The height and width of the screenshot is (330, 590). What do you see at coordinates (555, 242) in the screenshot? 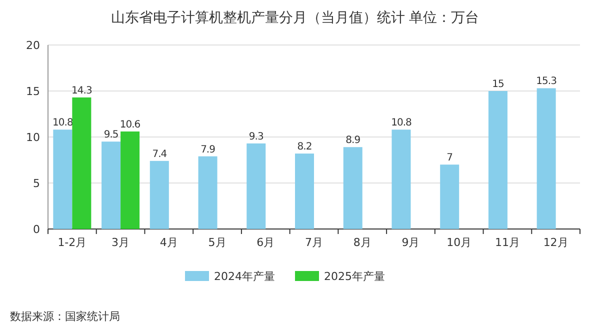
I see `x-tick-label: 12月` at bounding box center [555, 242].